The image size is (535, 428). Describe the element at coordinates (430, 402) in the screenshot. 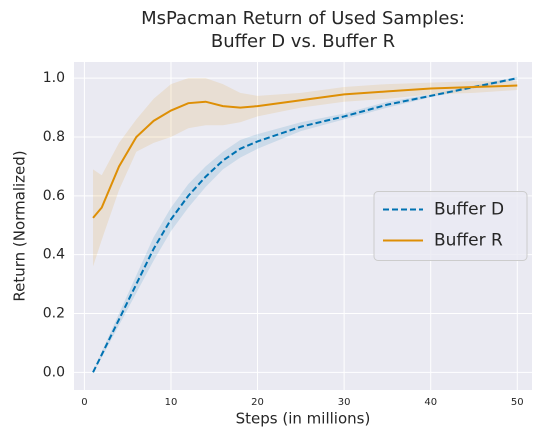

I see `x-tick-label: 40` at that location.